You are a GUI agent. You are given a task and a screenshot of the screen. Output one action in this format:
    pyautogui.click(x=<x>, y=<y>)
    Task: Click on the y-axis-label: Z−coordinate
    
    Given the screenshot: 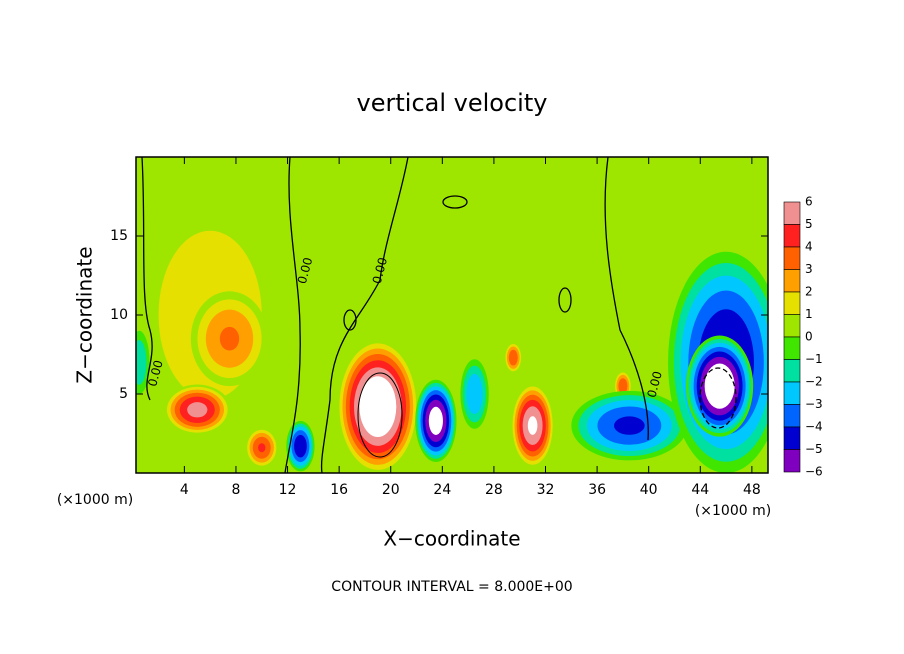 What is the action you would take?
    pyautogui.click(x=85, y=314)
    